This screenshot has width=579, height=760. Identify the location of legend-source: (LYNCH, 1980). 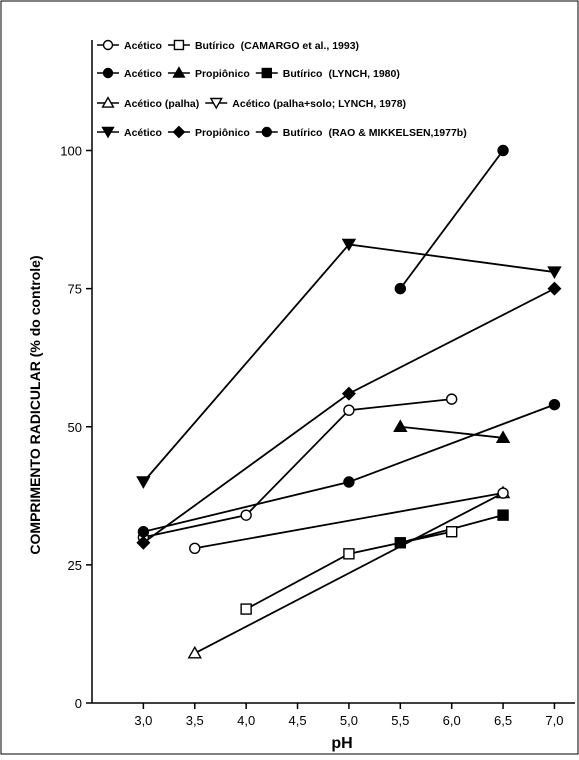
(363, 74).